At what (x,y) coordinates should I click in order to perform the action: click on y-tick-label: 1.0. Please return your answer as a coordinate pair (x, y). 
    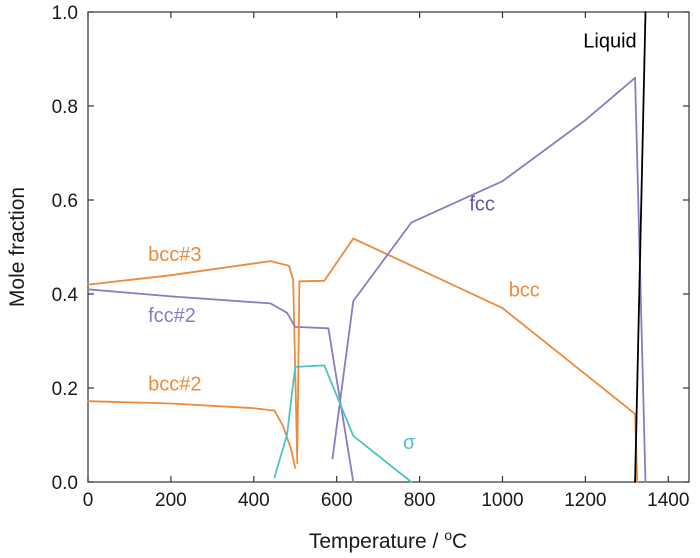
    Looking at the image, I should click on (65, 13).